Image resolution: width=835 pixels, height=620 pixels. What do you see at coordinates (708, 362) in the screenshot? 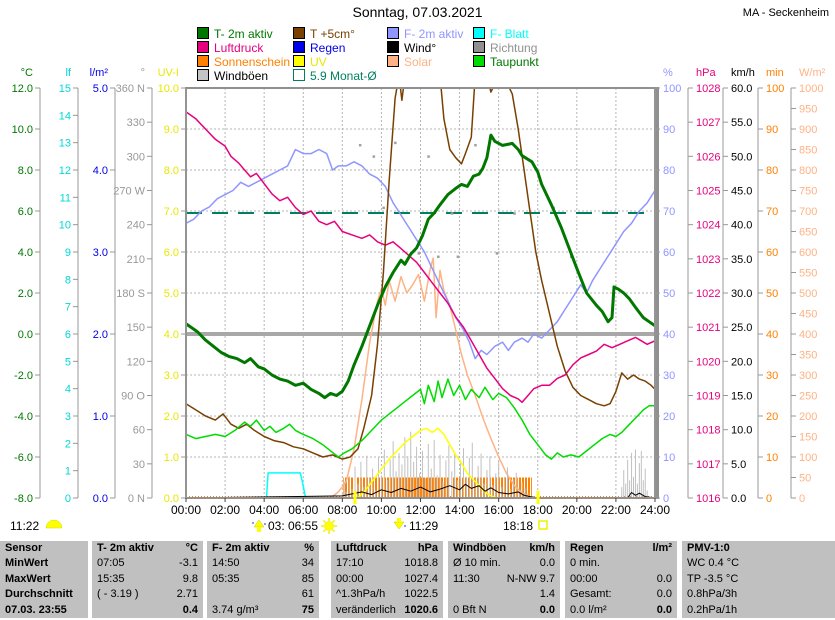
I see `axis-label: 1020` at bounding box center [708, 362].